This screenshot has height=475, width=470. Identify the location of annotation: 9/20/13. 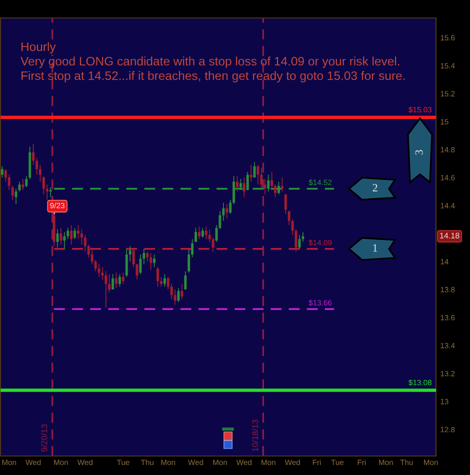
(44, 438).